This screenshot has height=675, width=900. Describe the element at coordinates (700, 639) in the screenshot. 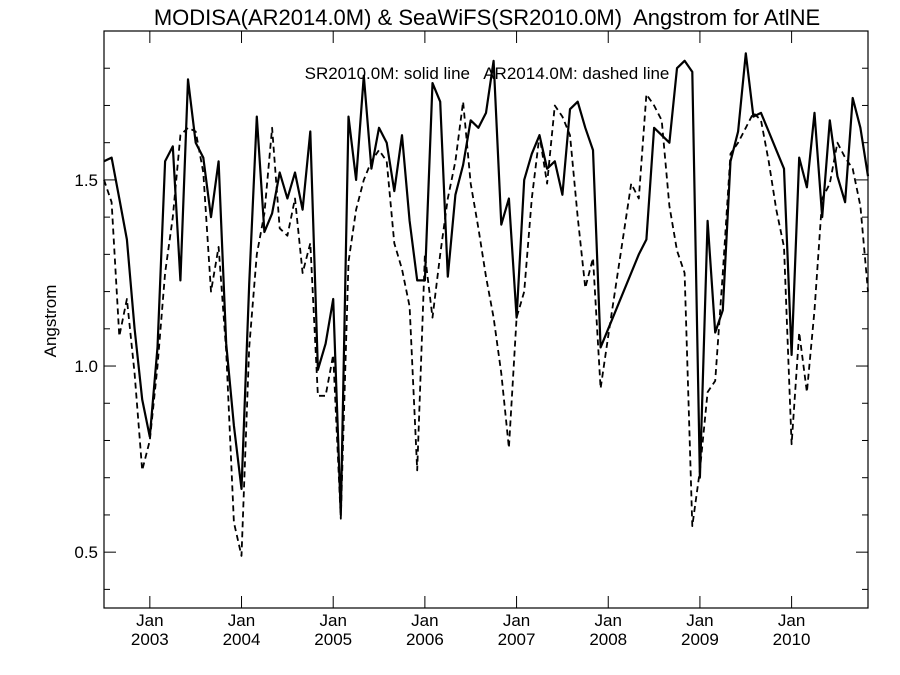

I see `x-tick-year-label: 2009` at that location.